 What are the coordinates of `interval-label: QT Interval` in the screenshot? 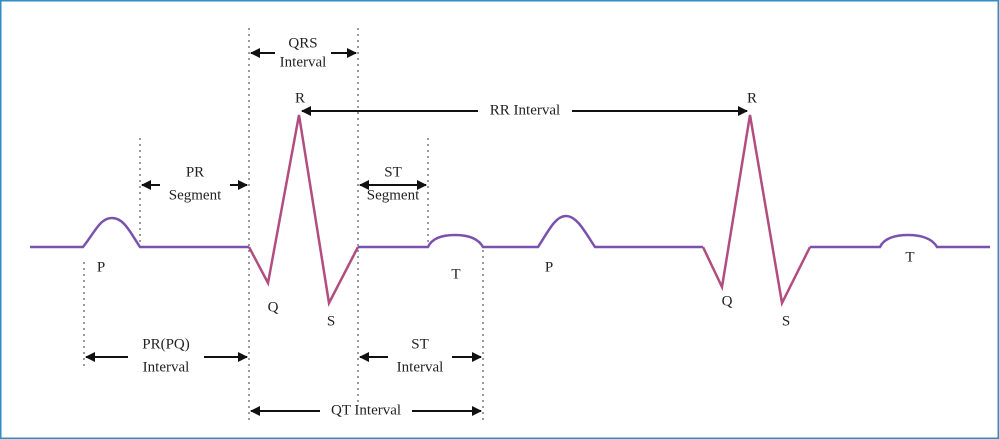 It's located at (366, 410).